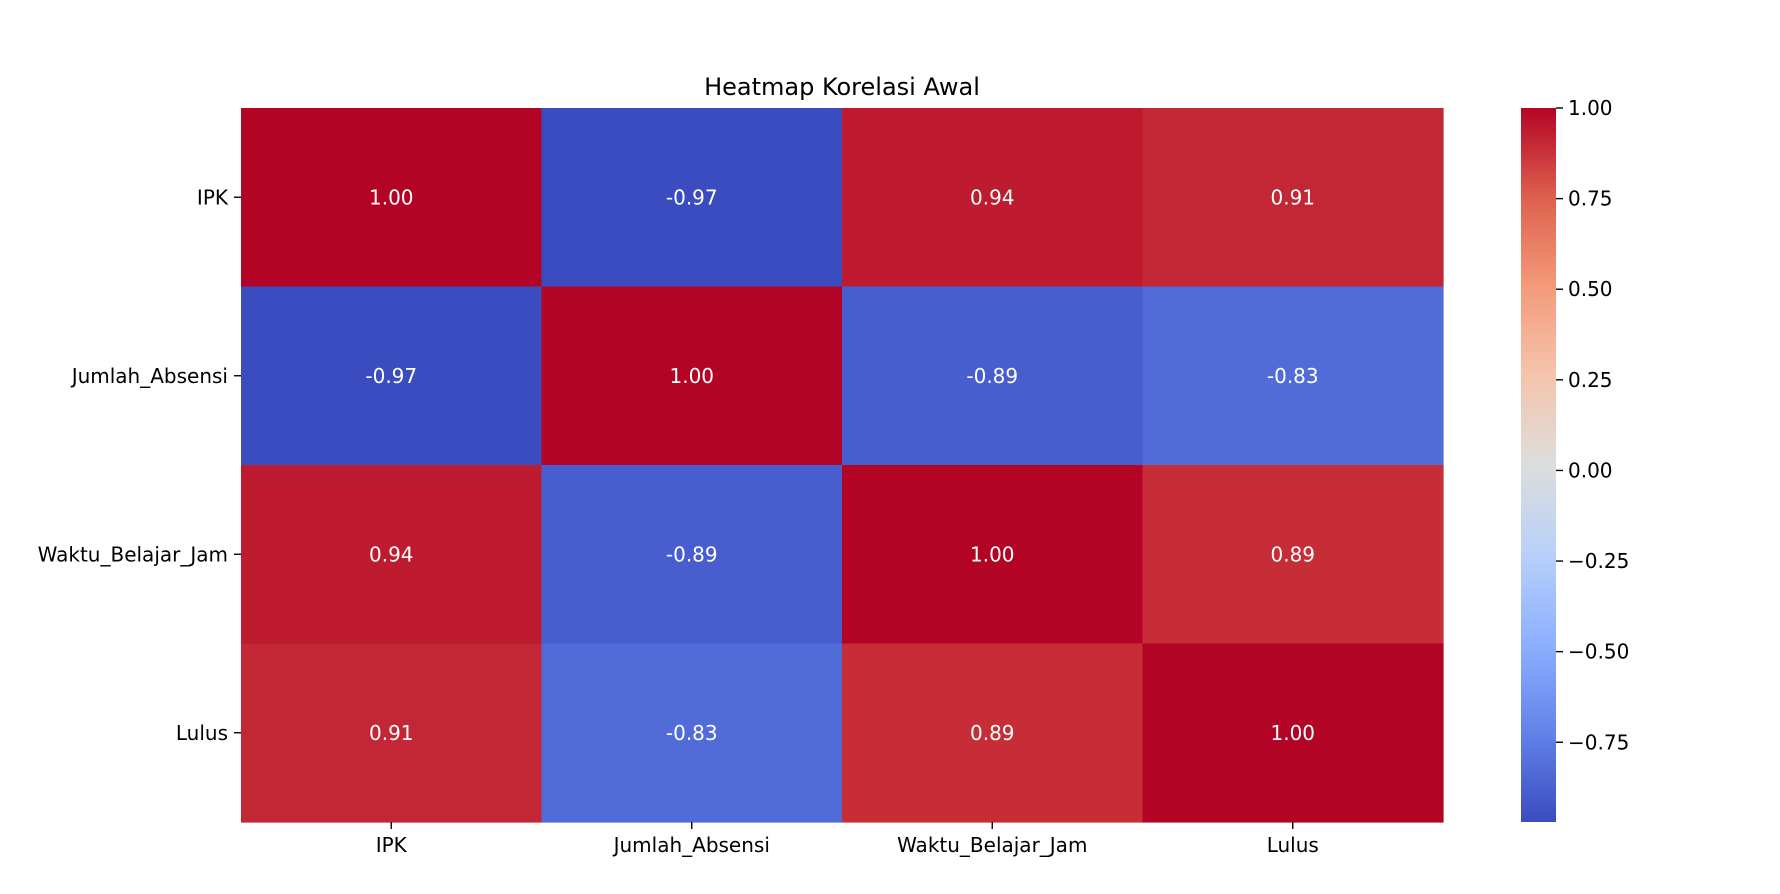 The width and height of the screenshot is (1780, 894). What do you see at coordinates (213, 197) in the screenshot?
I see `y-tick-label: IPK` at bounding box center [213, 197].